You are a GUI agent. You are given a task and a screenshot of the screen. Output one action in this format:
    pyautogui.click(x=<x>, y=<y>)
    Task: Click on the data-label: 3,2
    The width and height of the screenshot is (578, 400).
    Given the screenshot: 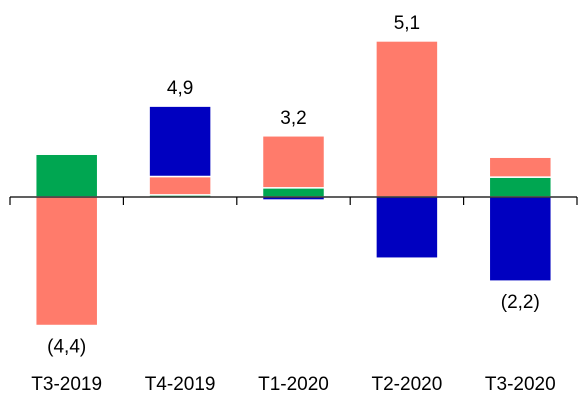 What is the action you would take?
    pyautogui.click(x=293, y=118)
    